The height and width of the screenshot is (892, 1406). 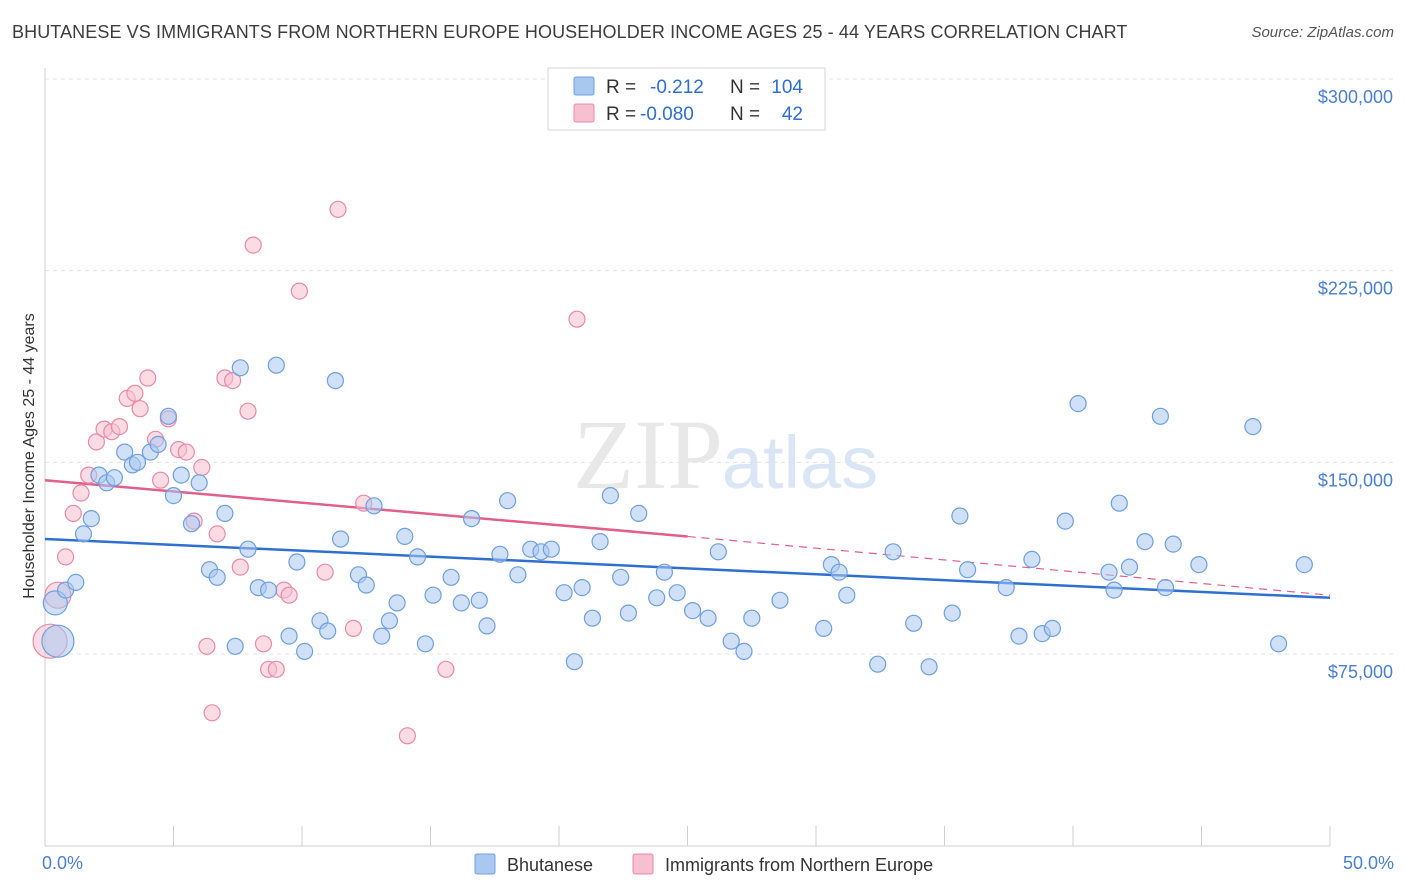 I want to click on legend-swatch-blue, so click(x=584, y=86).